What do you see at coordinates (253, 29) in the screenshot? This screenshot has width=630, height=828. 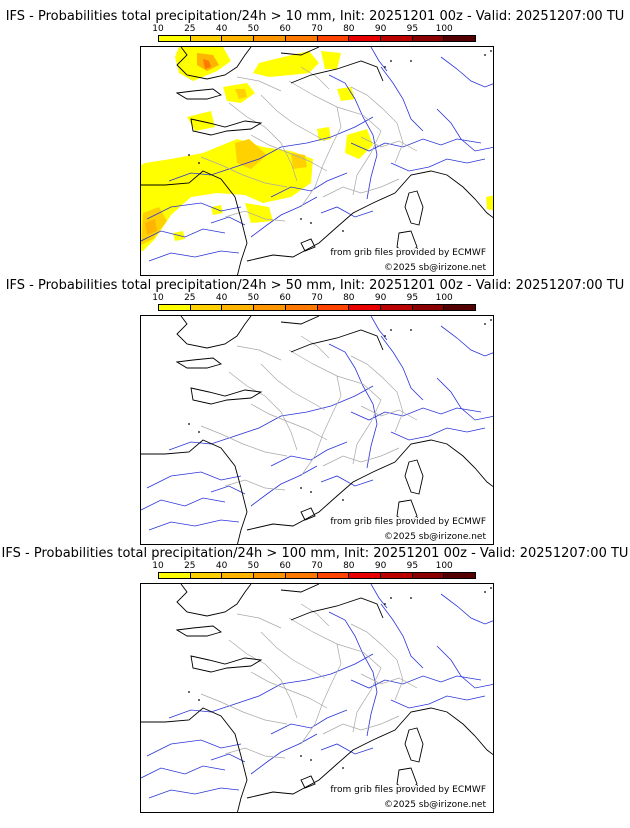 I see `colorbar-tick-label: 50` at bounding box center [253, 29].